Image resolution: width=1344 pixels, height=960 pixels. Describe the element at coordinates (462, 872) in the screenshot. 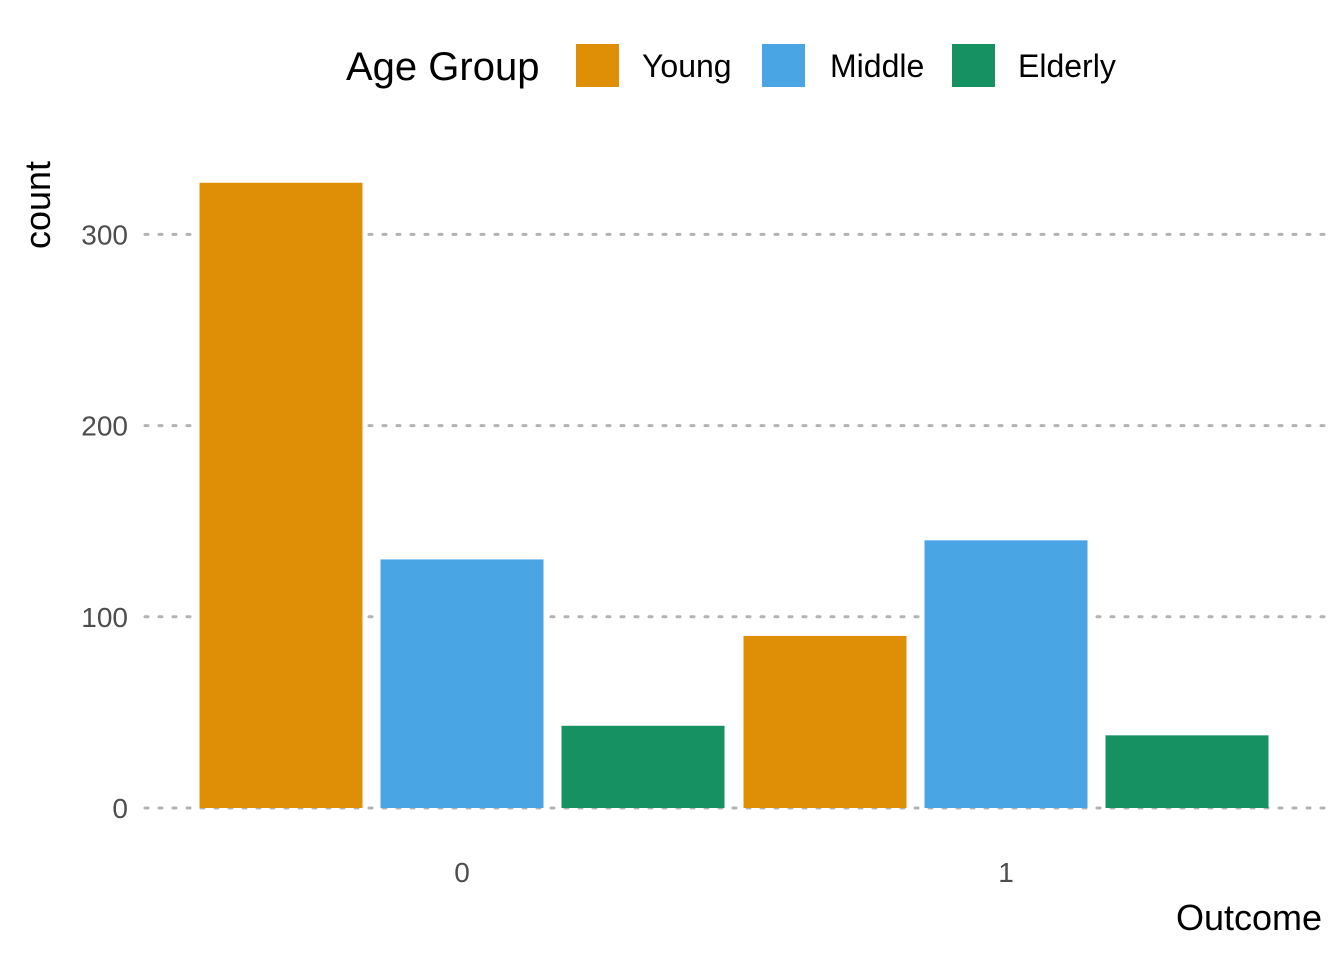

I see `x-tick-label: 0` at that location.